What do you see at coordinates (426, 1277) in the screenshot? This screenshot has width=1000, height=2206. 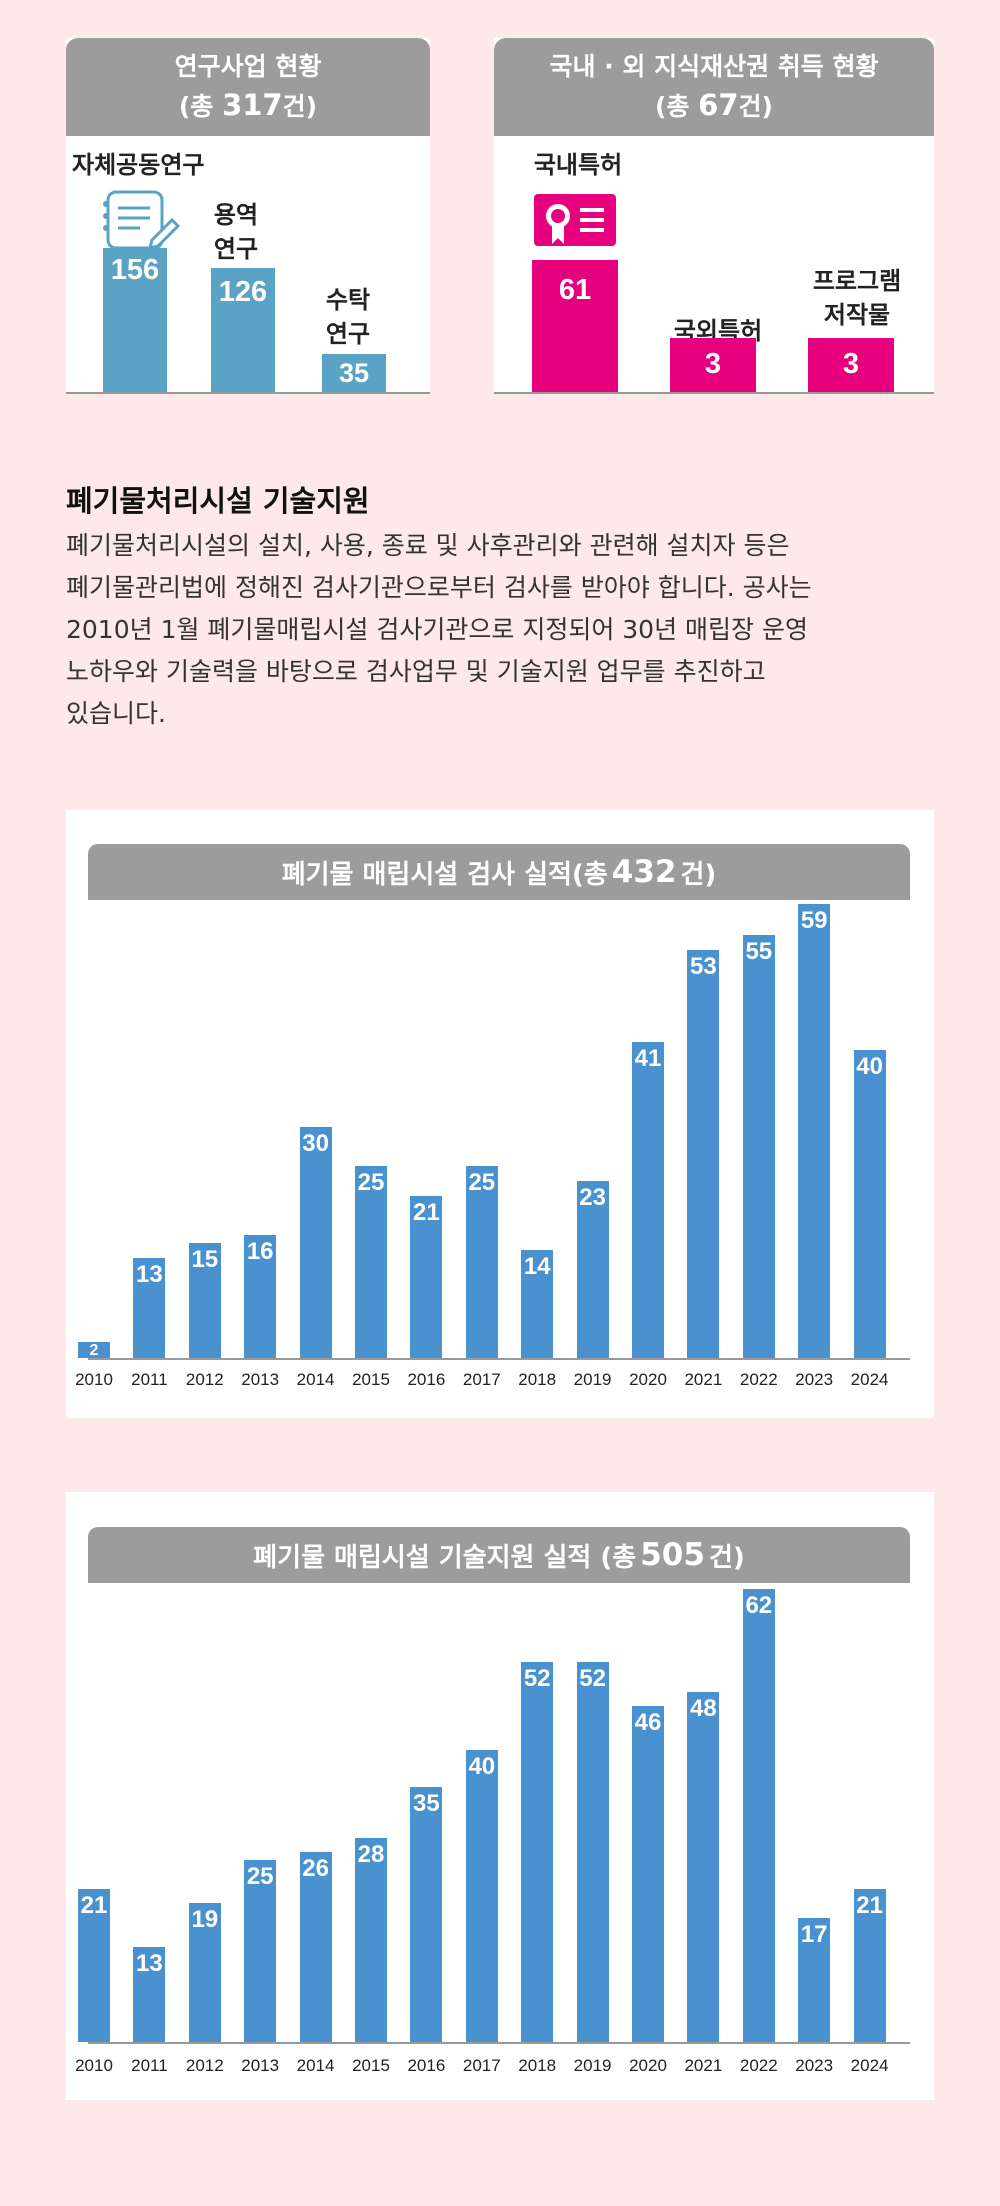 I see `bar-2016: 21` at bounding box center [426, 1277].